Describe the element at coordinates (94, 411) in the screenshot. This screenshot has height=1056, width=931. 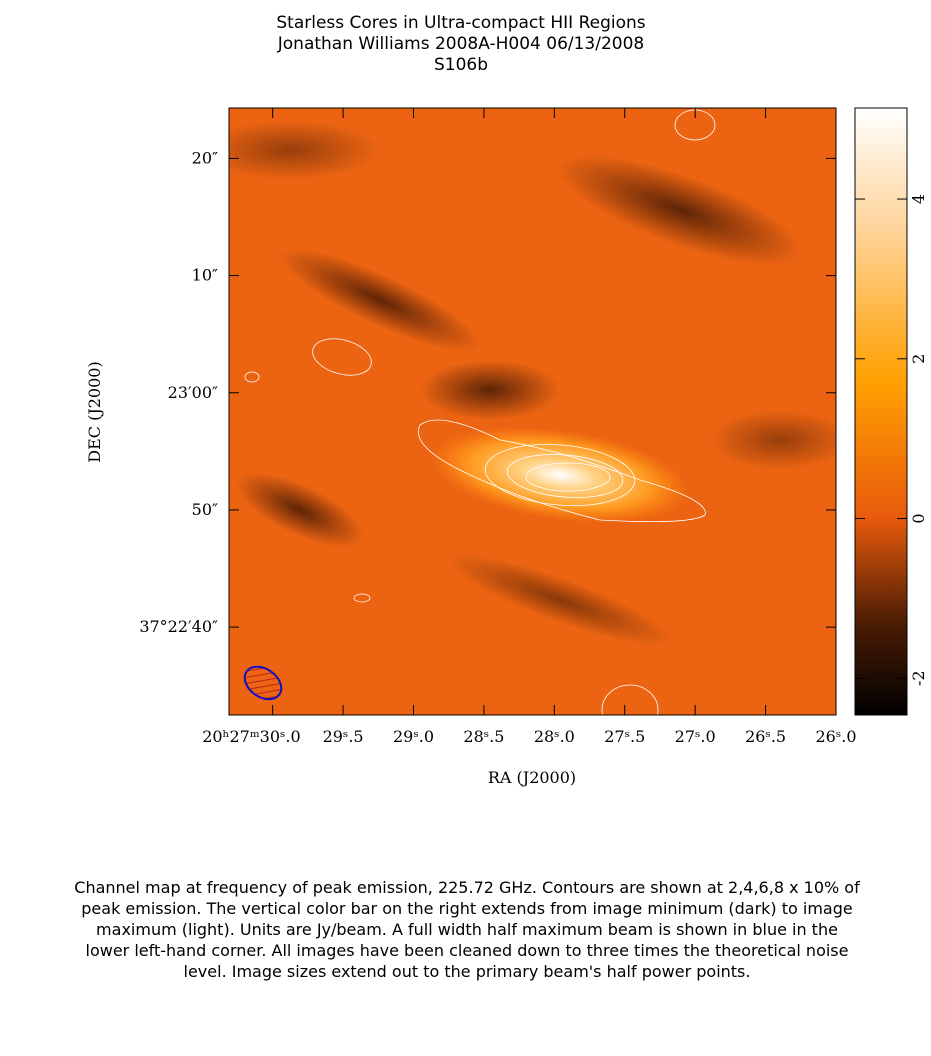
I see `y-axis-label: DEC (J2000)` at that location.